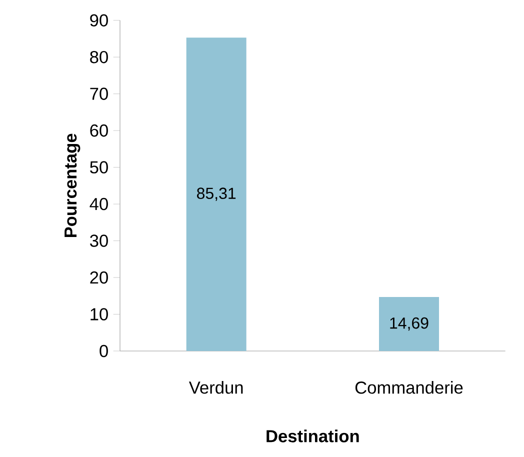  What do you see at coordinates (312, 436) in the screenshot?
I see `x-axis-title: Destination` at bounding box center [312, 436].